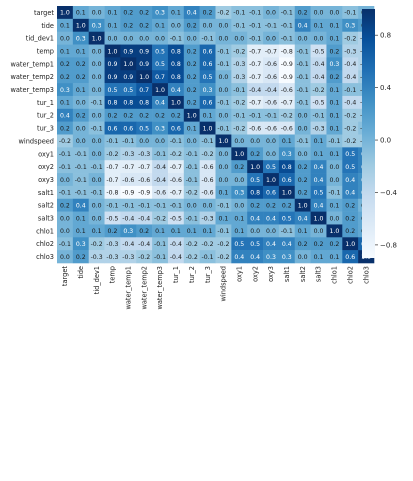  I want to click on cell-value-label: -0.3, so click(144, 154).